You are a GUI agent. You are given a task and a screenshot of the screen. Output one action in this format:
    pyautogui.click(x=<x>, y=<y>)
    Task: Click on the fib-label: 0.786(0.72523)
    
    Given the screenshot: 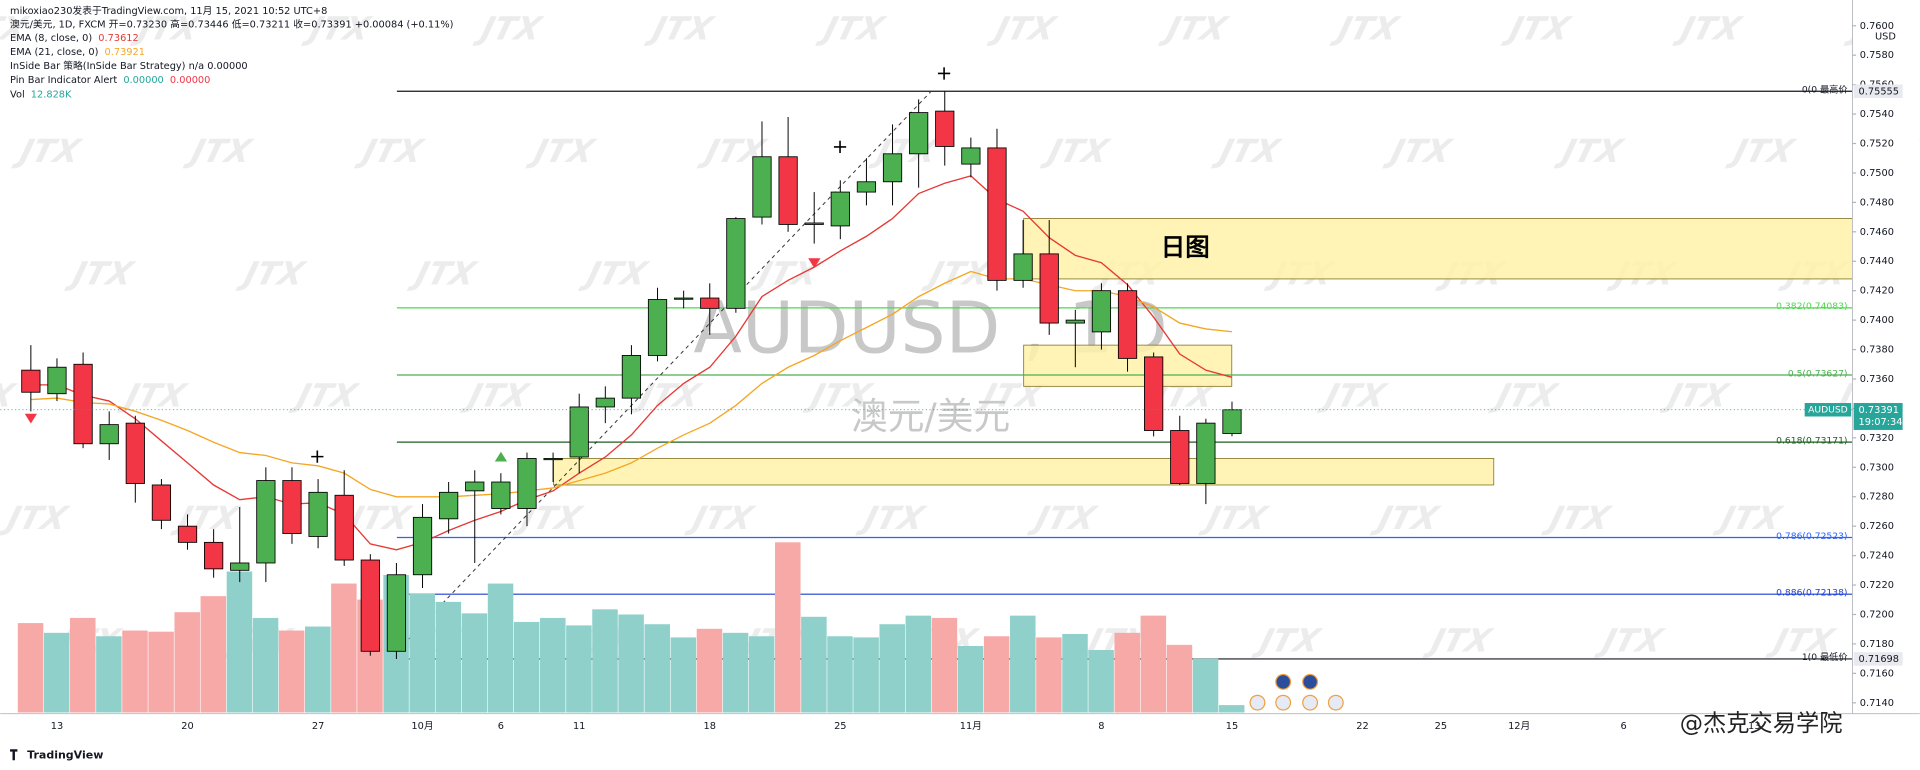 What is the action you would take?
    pyautogui.click(x=1811, y=536)
    